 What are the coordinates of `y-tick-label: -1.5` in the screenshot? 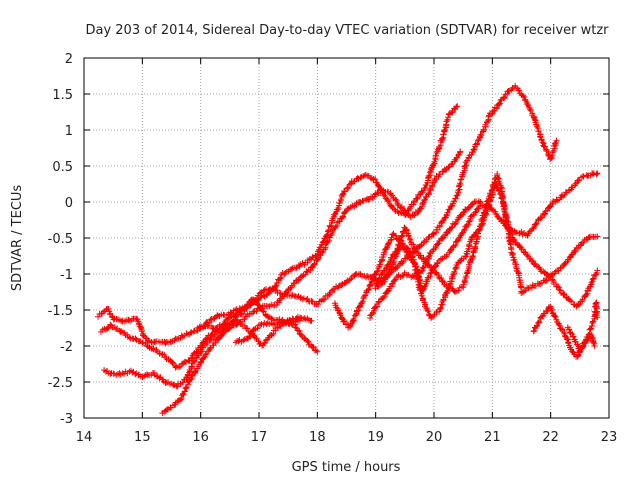 It's located at (60, 311).